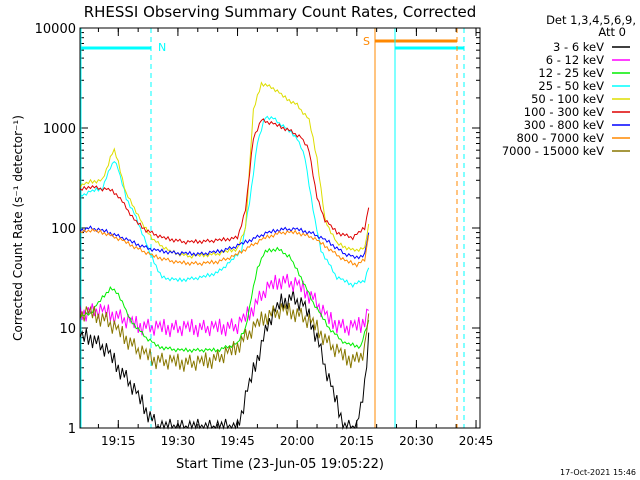 Image resolution: width=640 pixels, height=480 pixels. What do you see at coordinates (18, 228) in the screenshot?
I see `y-axis-label: Corrected Count Rate (s⁻¹ detector⁻¹)` at bounding box center [18, 228].